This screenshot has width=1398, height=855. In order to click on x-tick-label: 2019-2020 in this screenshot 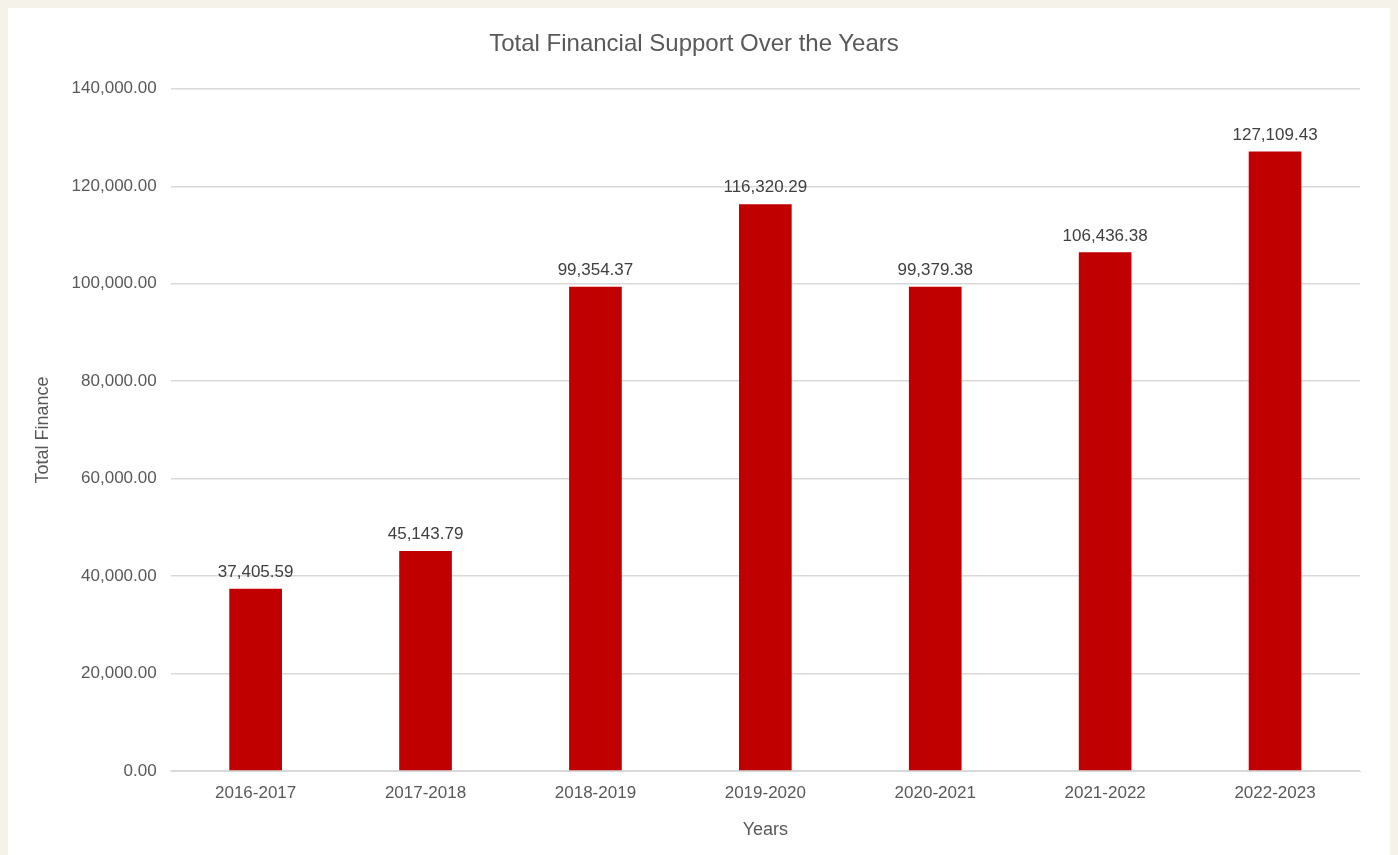, I will do `click(765, 792)`.